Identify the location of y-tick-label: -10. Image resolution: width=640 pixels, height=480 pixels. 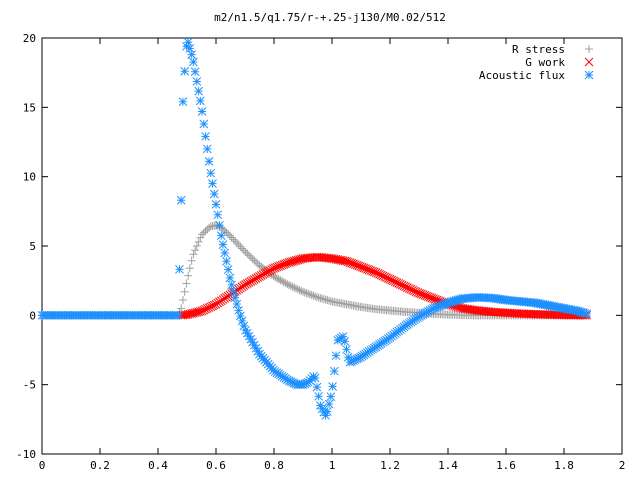
(26, 454).